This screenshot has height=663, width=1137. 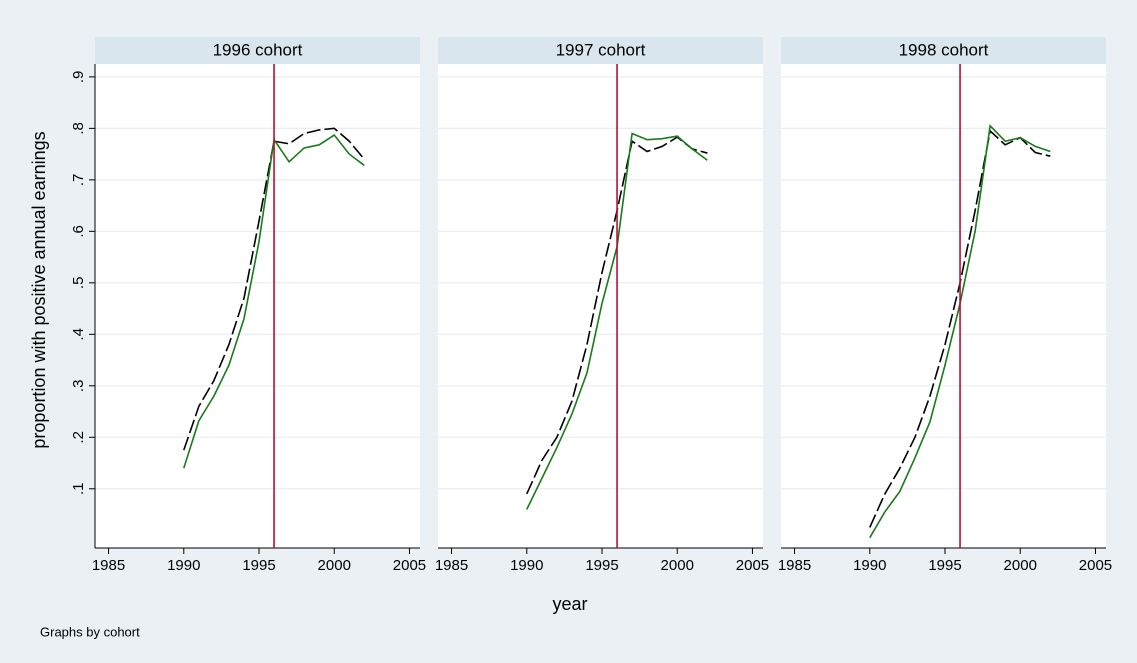 What do you see at coordinates (78, 334) in the screenshot?
I see `y-tick-label: .4` at bounding box center [78, 334].